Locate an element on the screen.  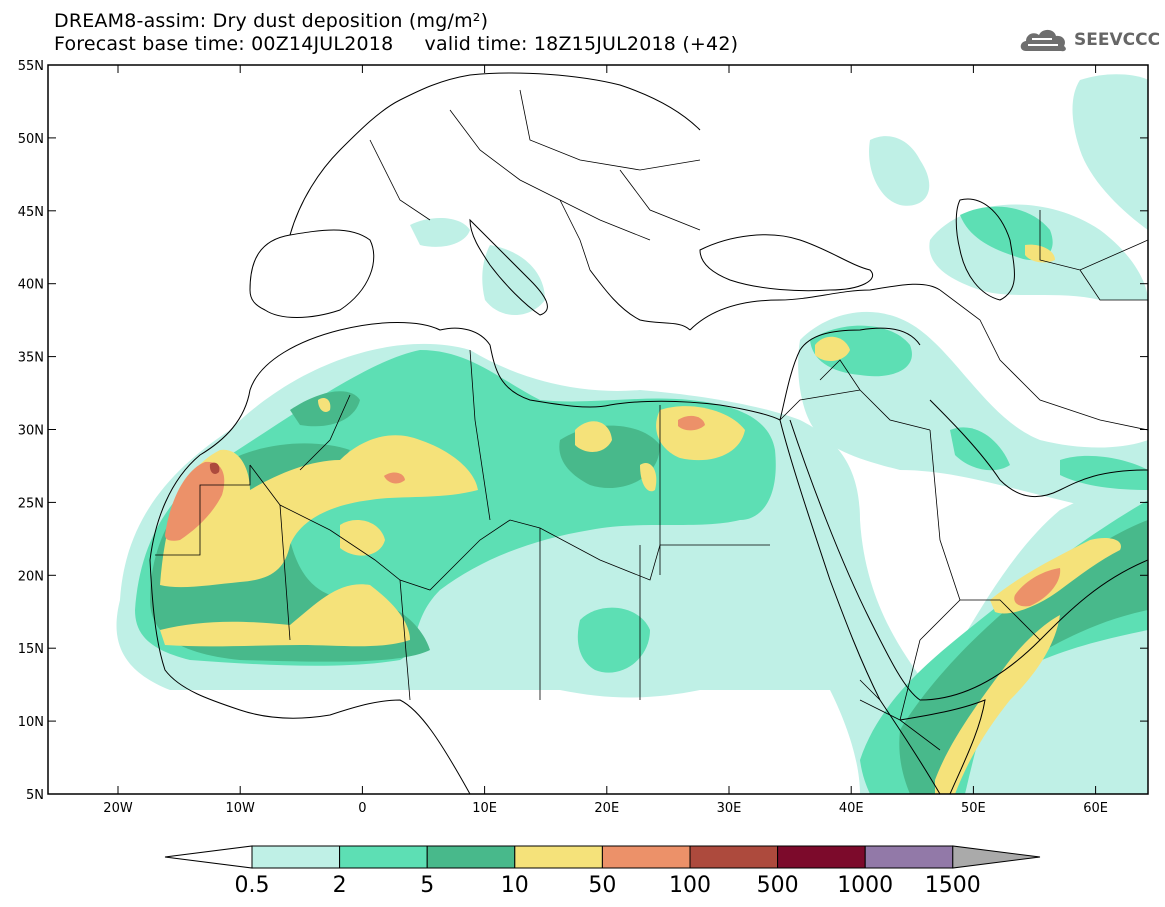
lon-label: 30E is located at coordinates (729, 808).